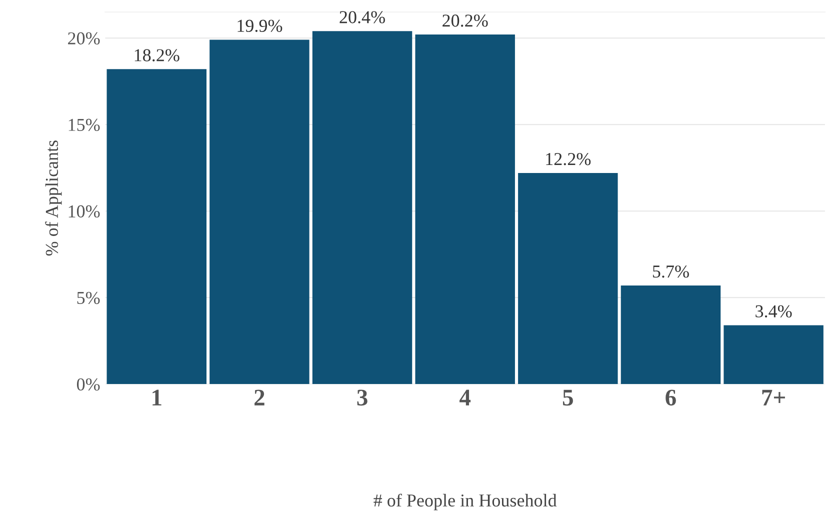 The image size is (835, 524). Describe the element at coordinates (53, 198) in the screenshot. I see `y-axis-title: % of Applicants` at that location.